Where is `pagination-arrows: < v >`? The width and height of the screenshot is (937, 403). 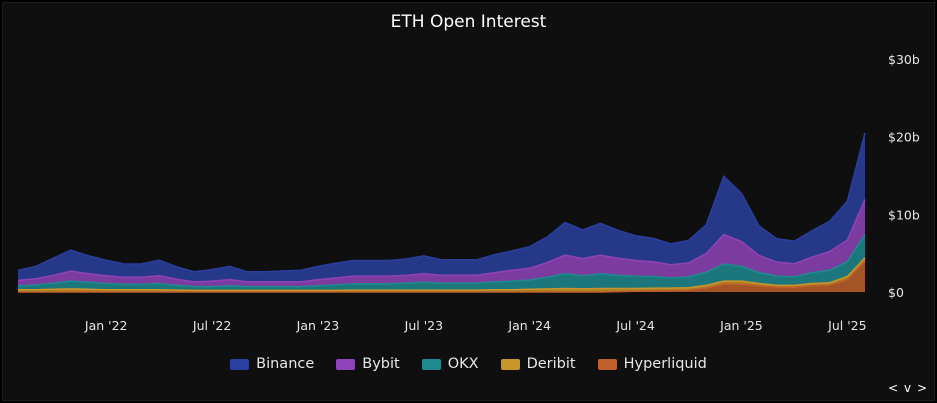
pagination-arrows: < v > is located at coordinates (908, 388).